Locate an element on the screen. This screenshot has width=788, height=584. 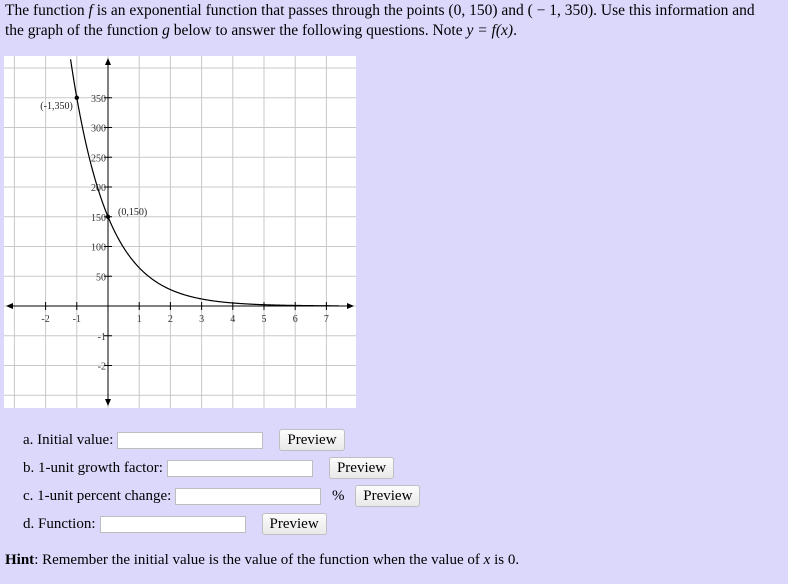
point-label: (0,150) is located at coordinates (132, 212).